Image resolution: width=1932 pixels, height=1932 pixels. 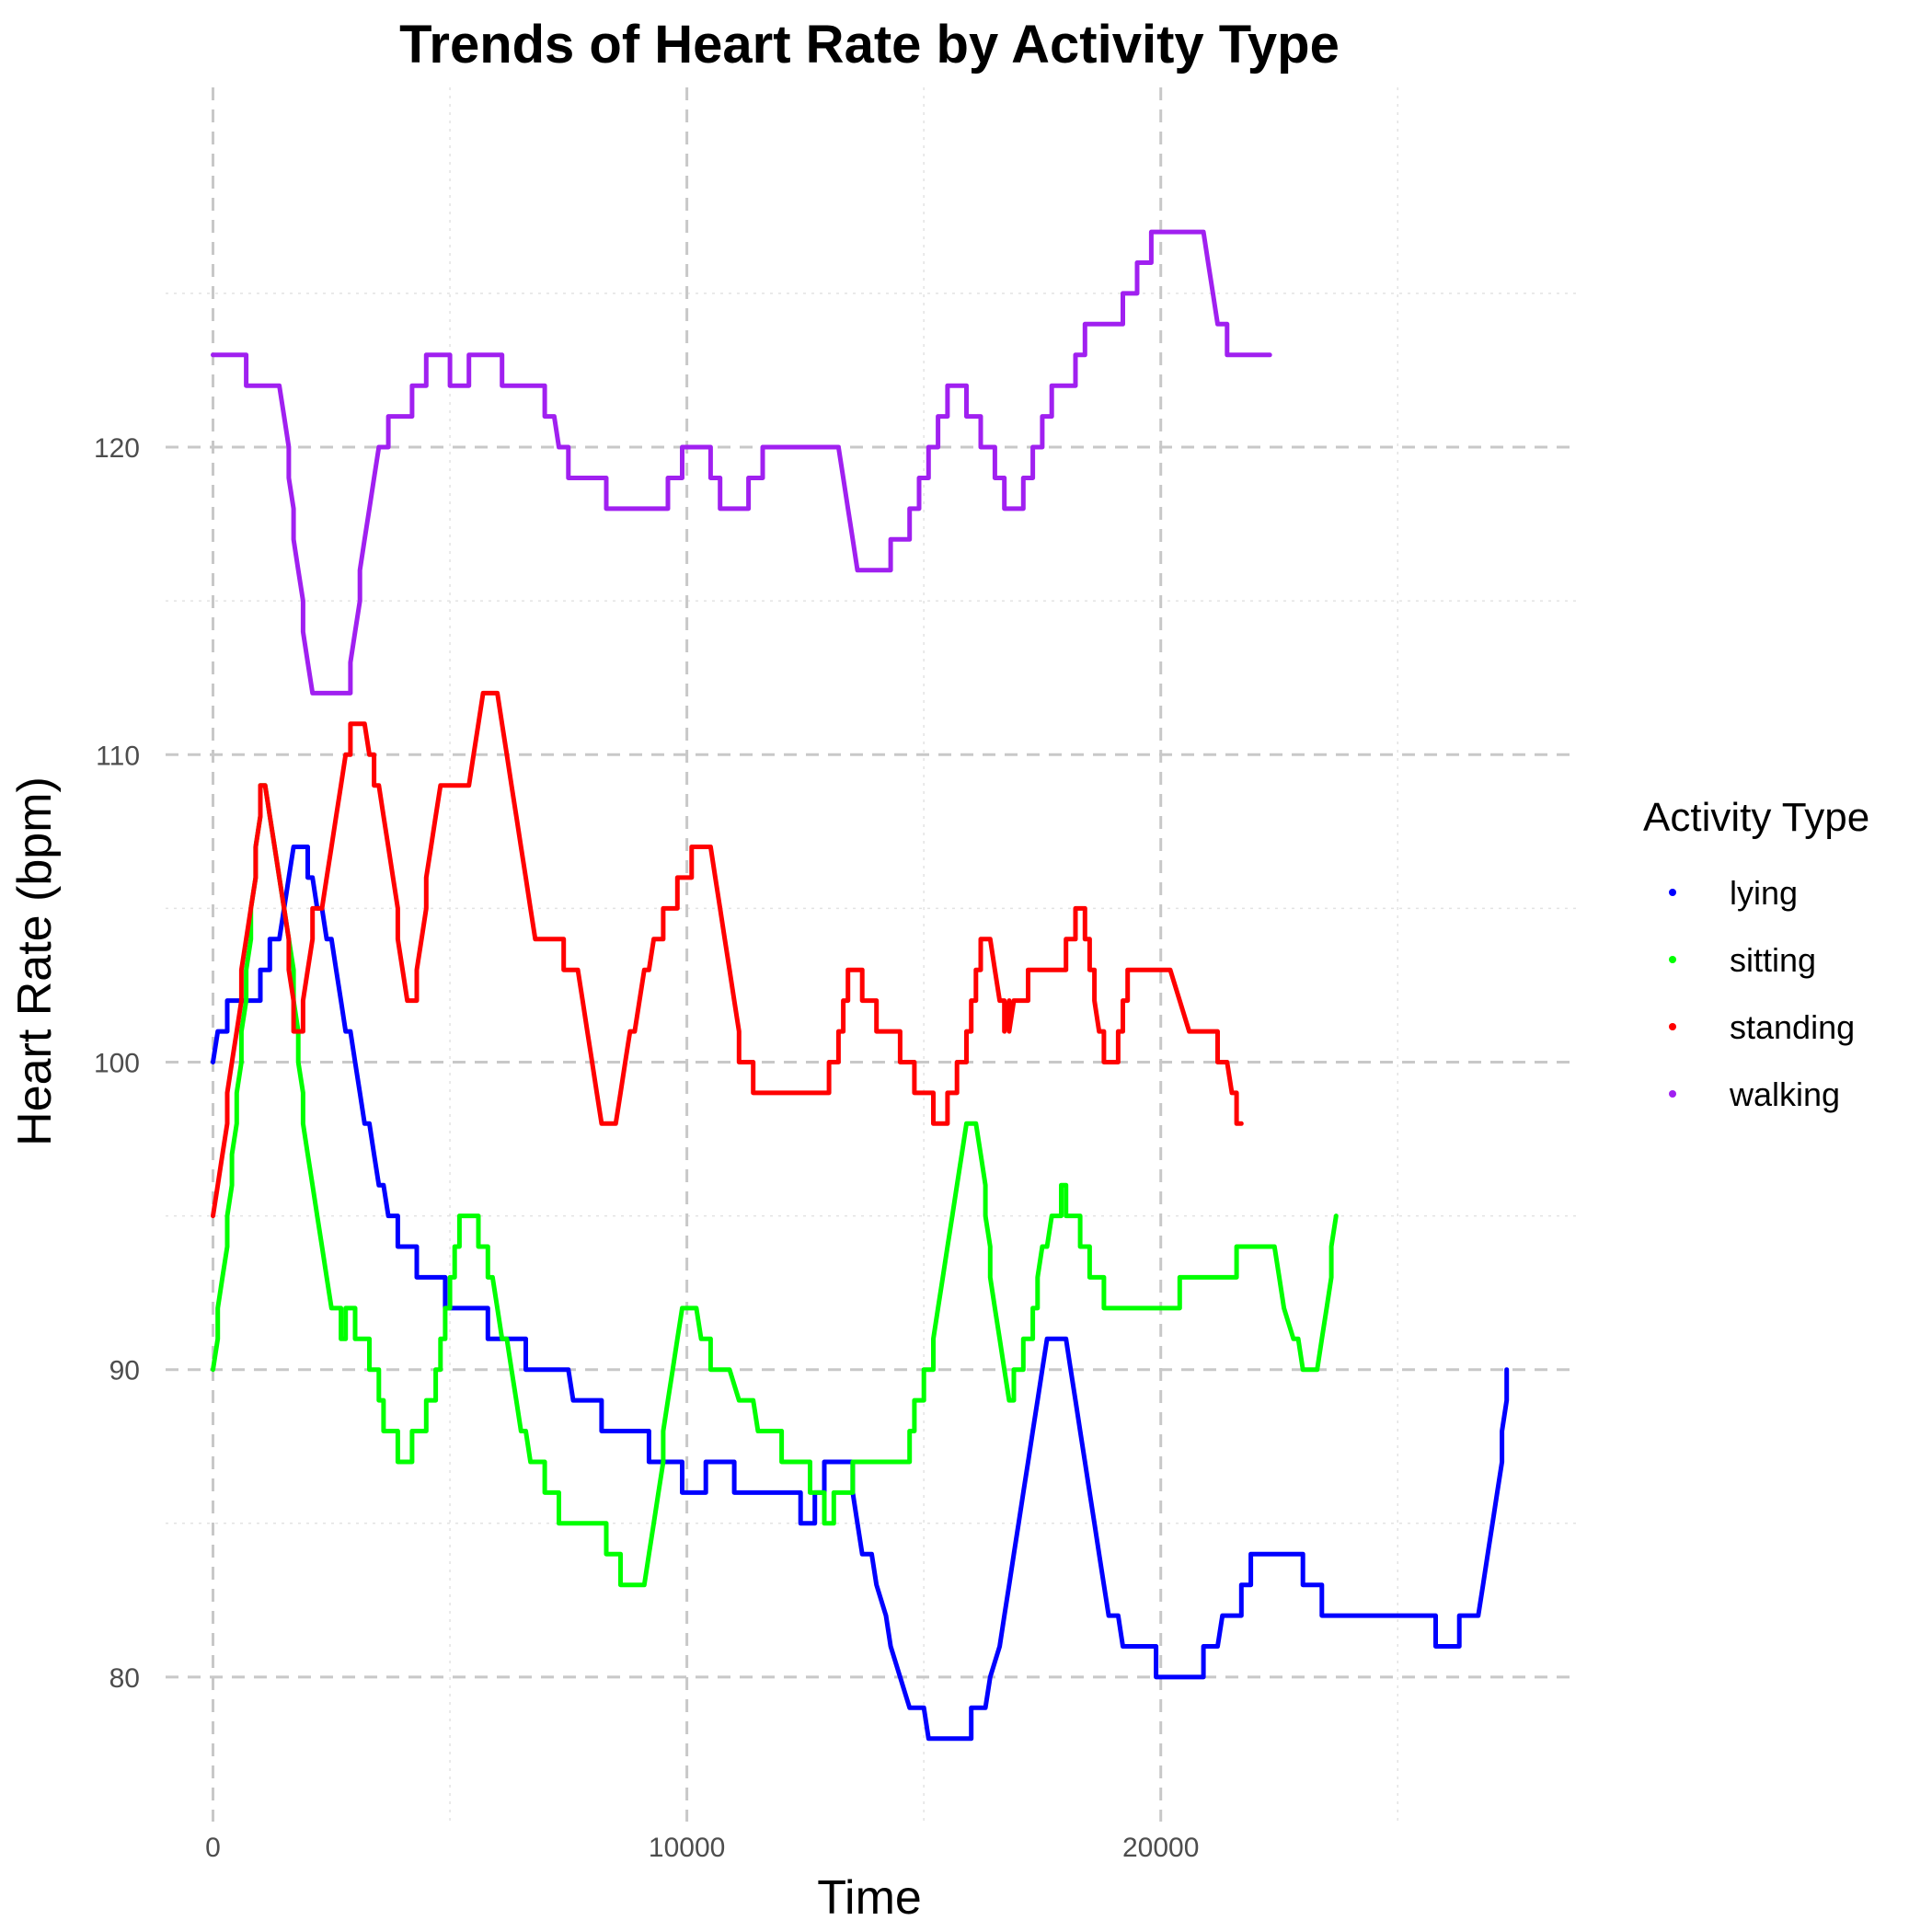 I want to click on y-tick-label: 90, so click(x=124, y=1371).